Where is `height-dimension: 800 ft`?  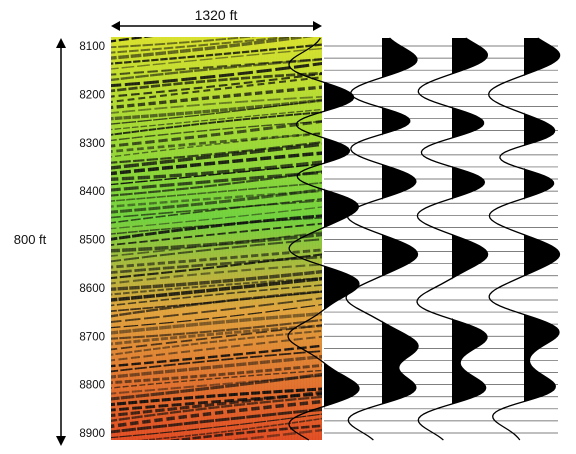
height-dimension: 800 ft is located at coordinates (40, 242).